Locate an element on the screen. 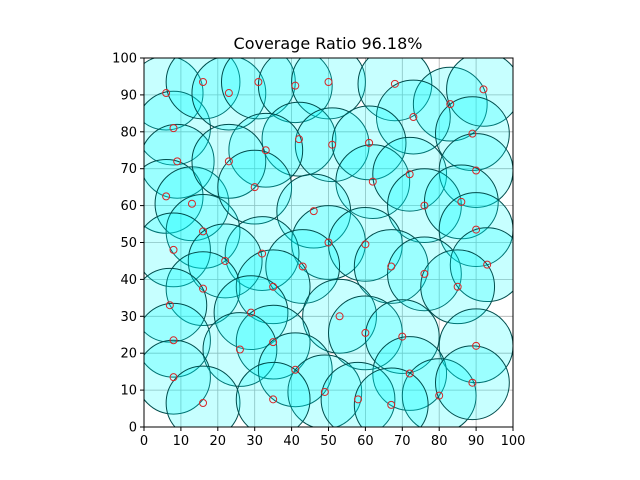 Image resolution: width=640 pixels, height=480 pixels. y-tick-label: 50 is located at coordinates (128, 243).